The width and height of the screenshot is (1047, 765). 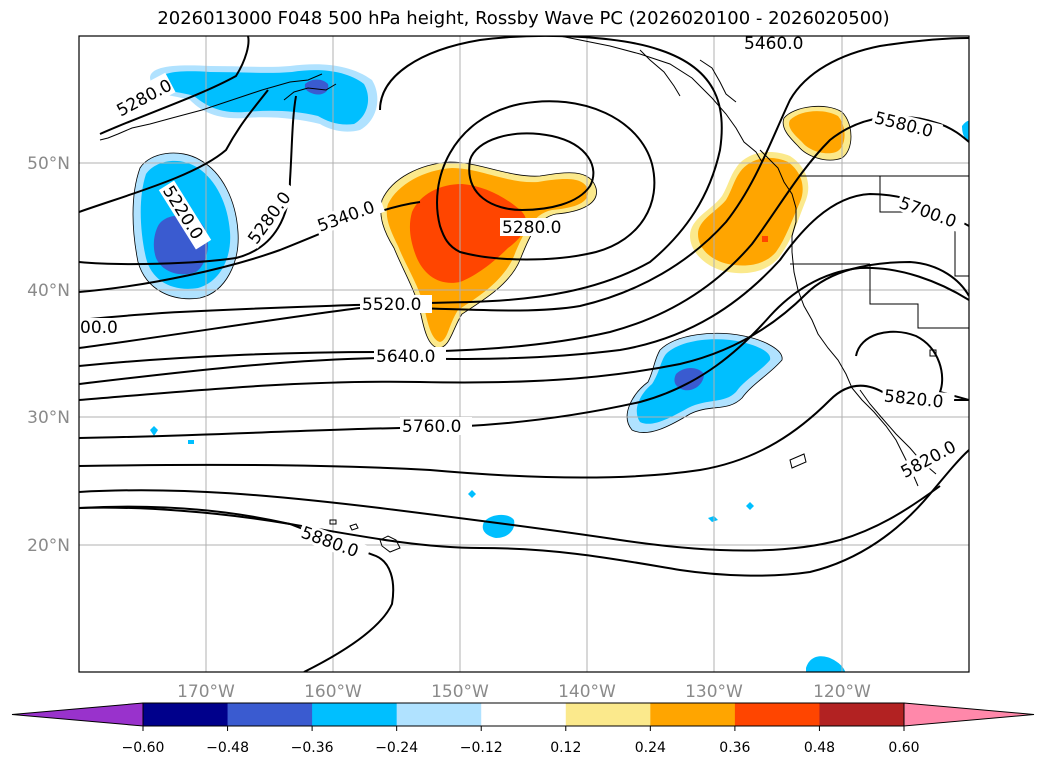 What do you see at coordinates (524, 692) in the screenshot?
I see `longitude-labels: 170°W 160°W 150°W 140°W 130°W 120°W` at bounding box center [524, 692].